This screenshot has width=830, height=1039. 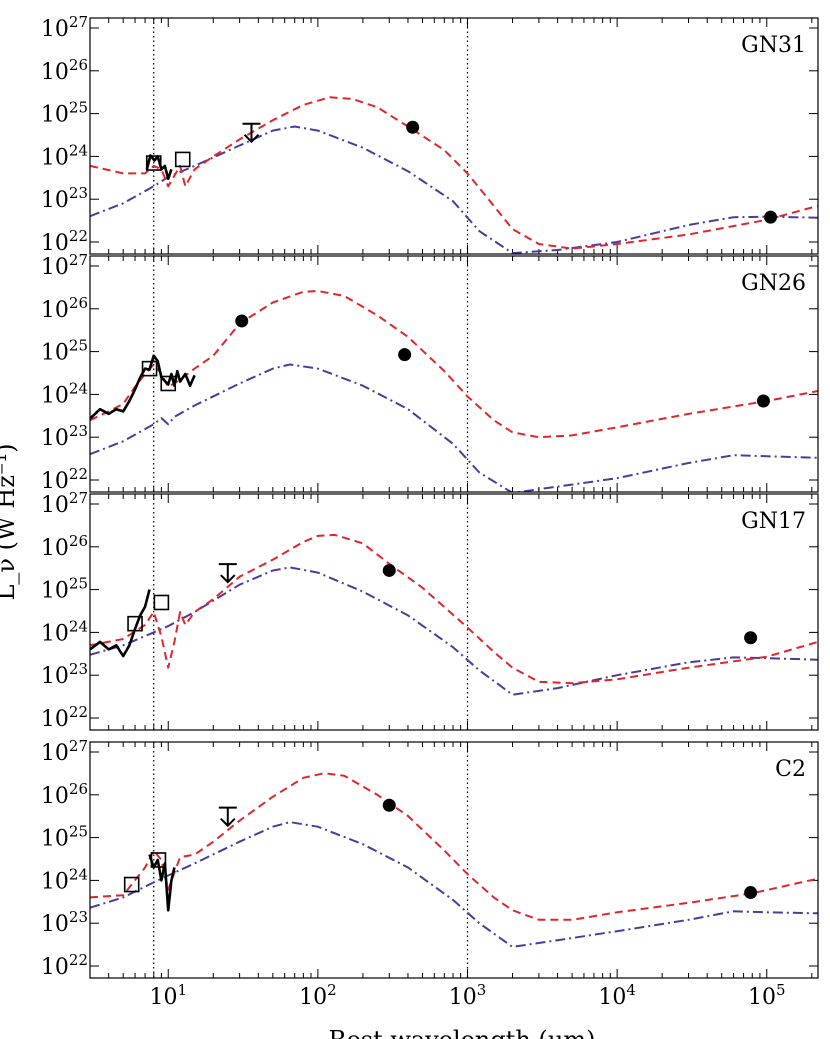 What do you see at coordinates (168, 995) in the screenshot?
I see `x-tick-label: 10¹` at bounding box center [168, 995].